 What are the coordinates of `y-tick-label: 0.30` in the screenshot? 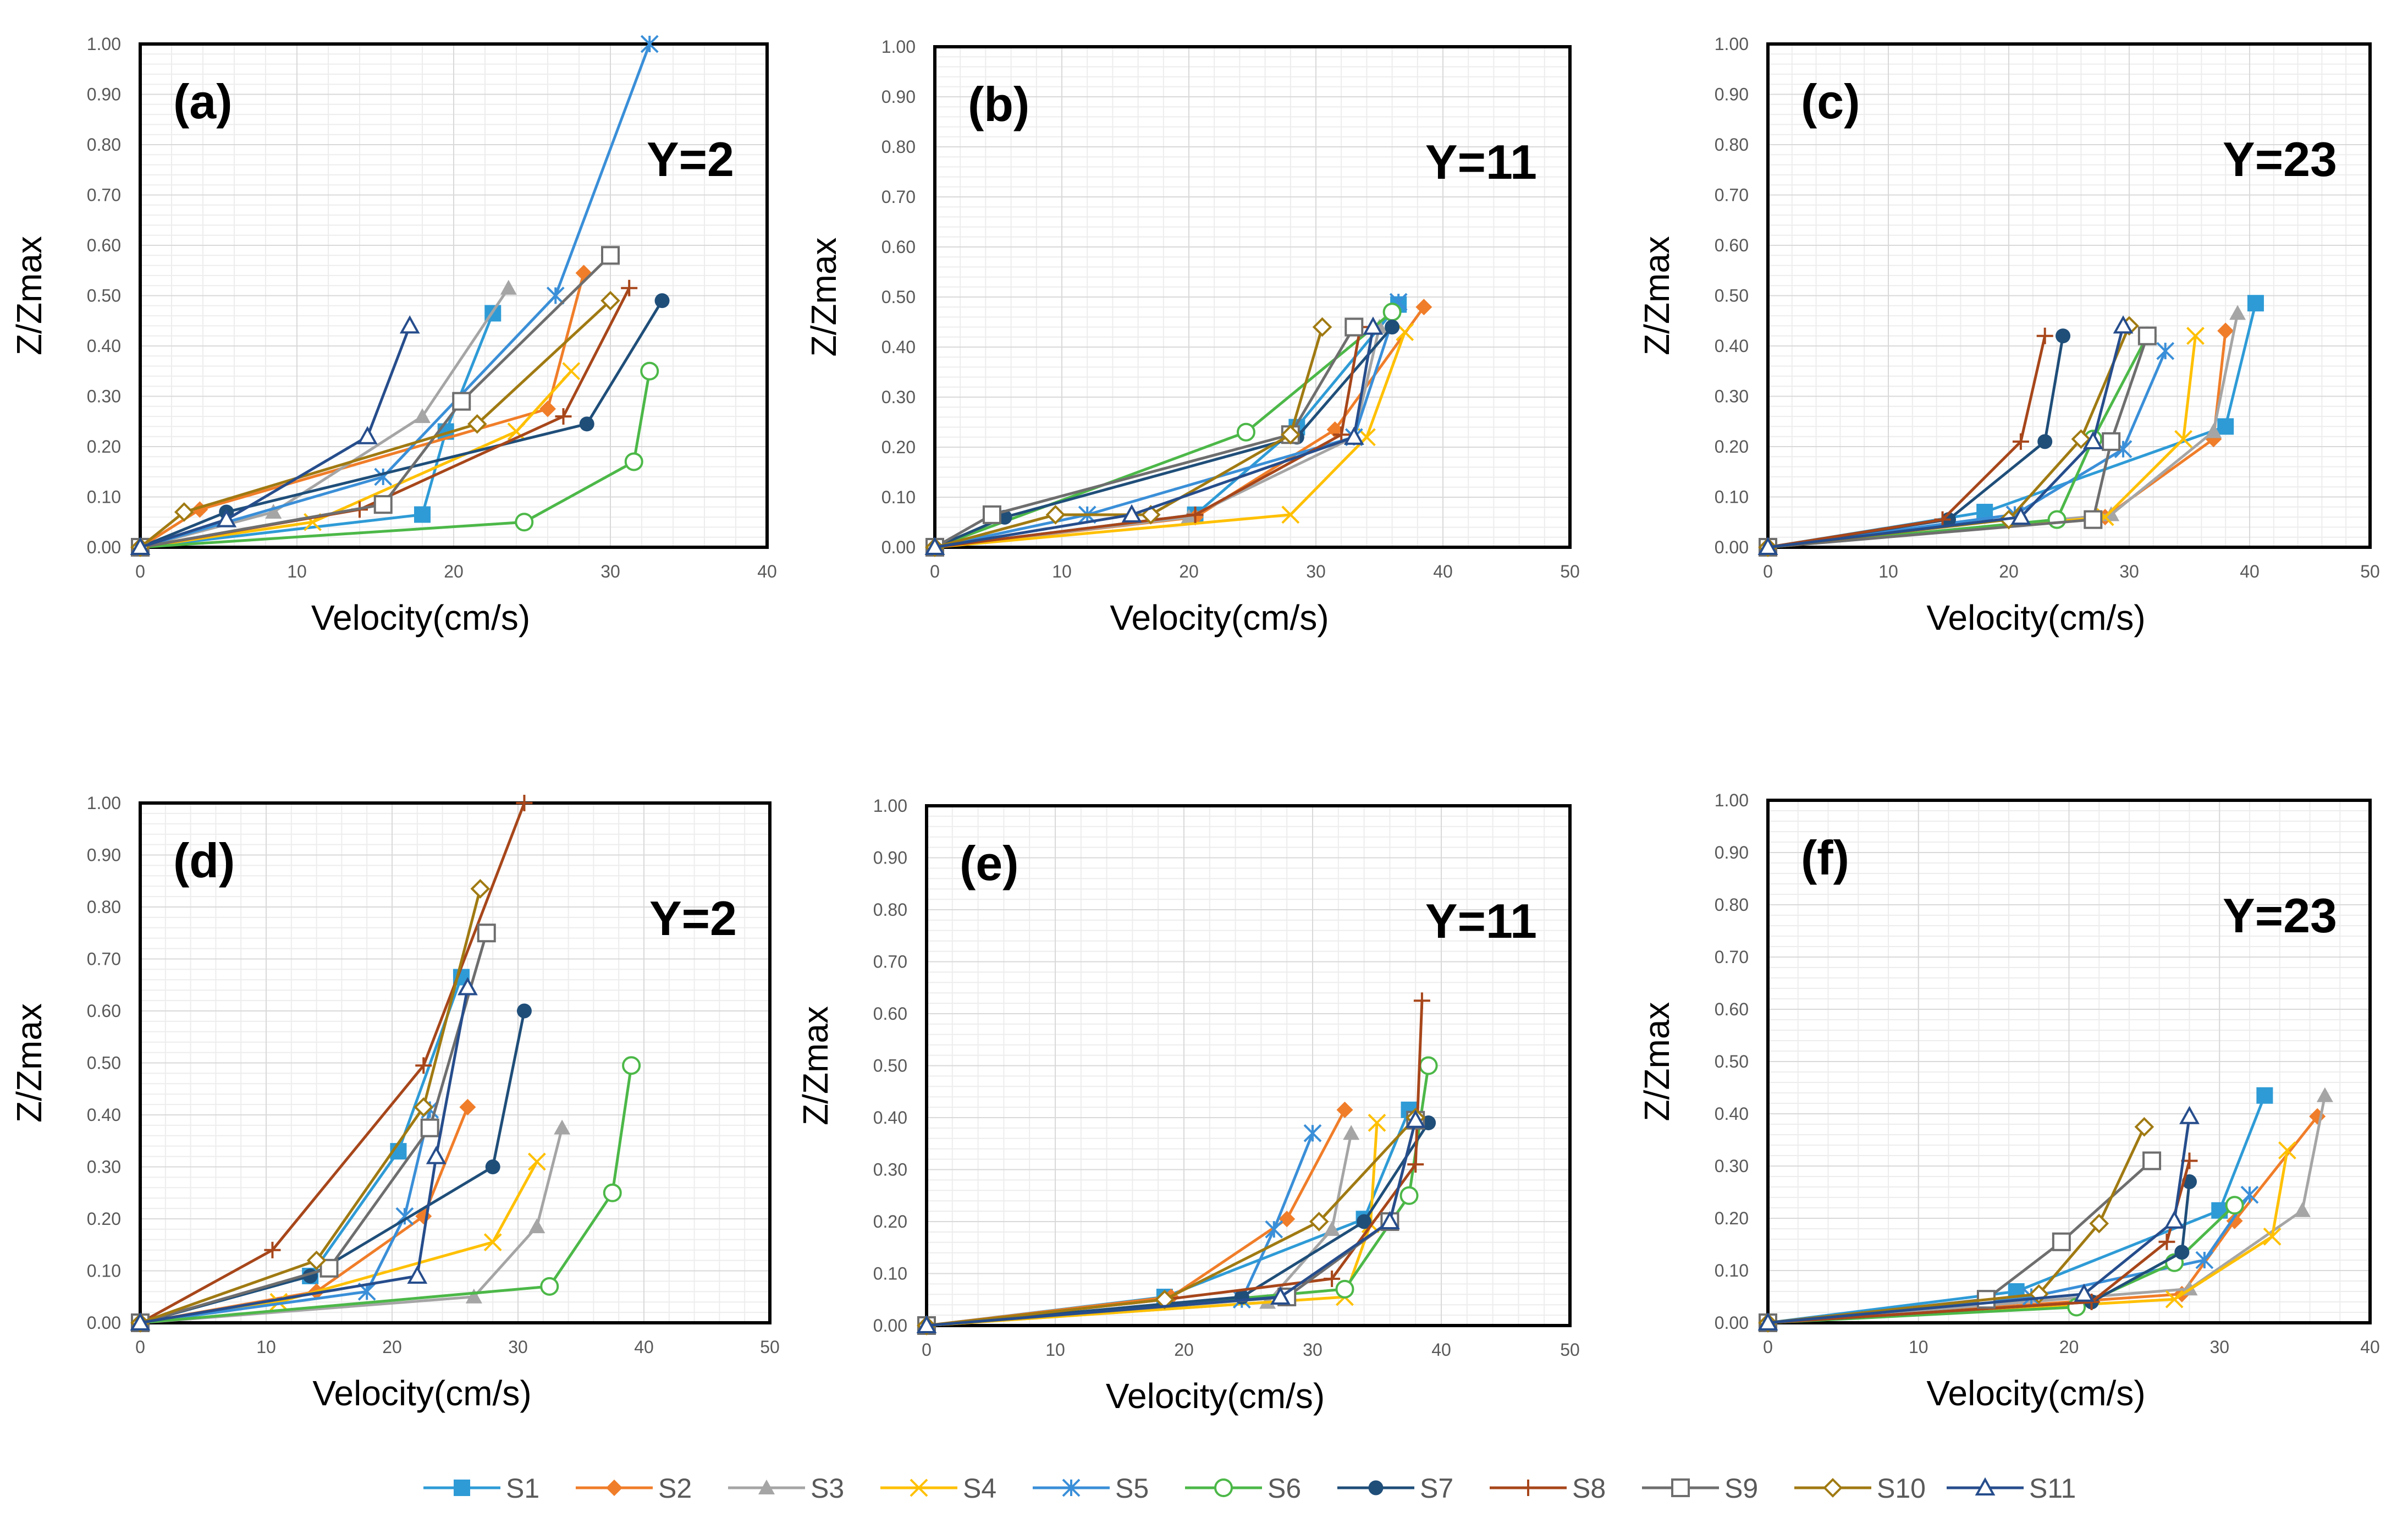 It's located at (1732, 1166).